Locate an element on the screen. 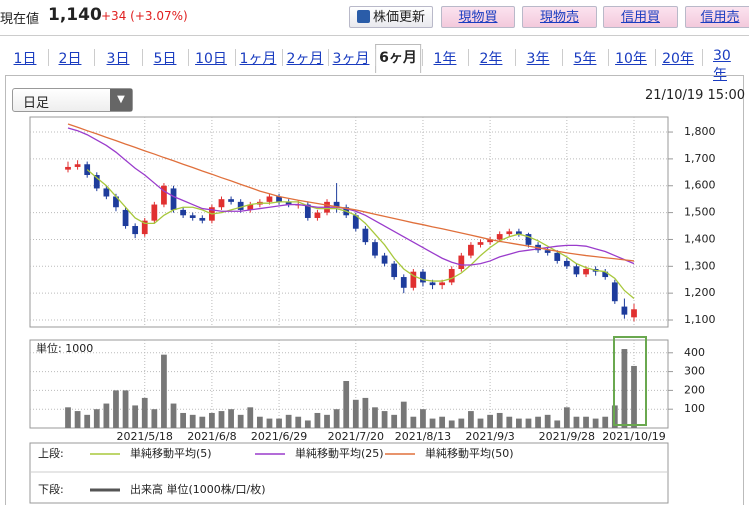  sell-cash-button: 現物売 is located at coordinates (559, 17).